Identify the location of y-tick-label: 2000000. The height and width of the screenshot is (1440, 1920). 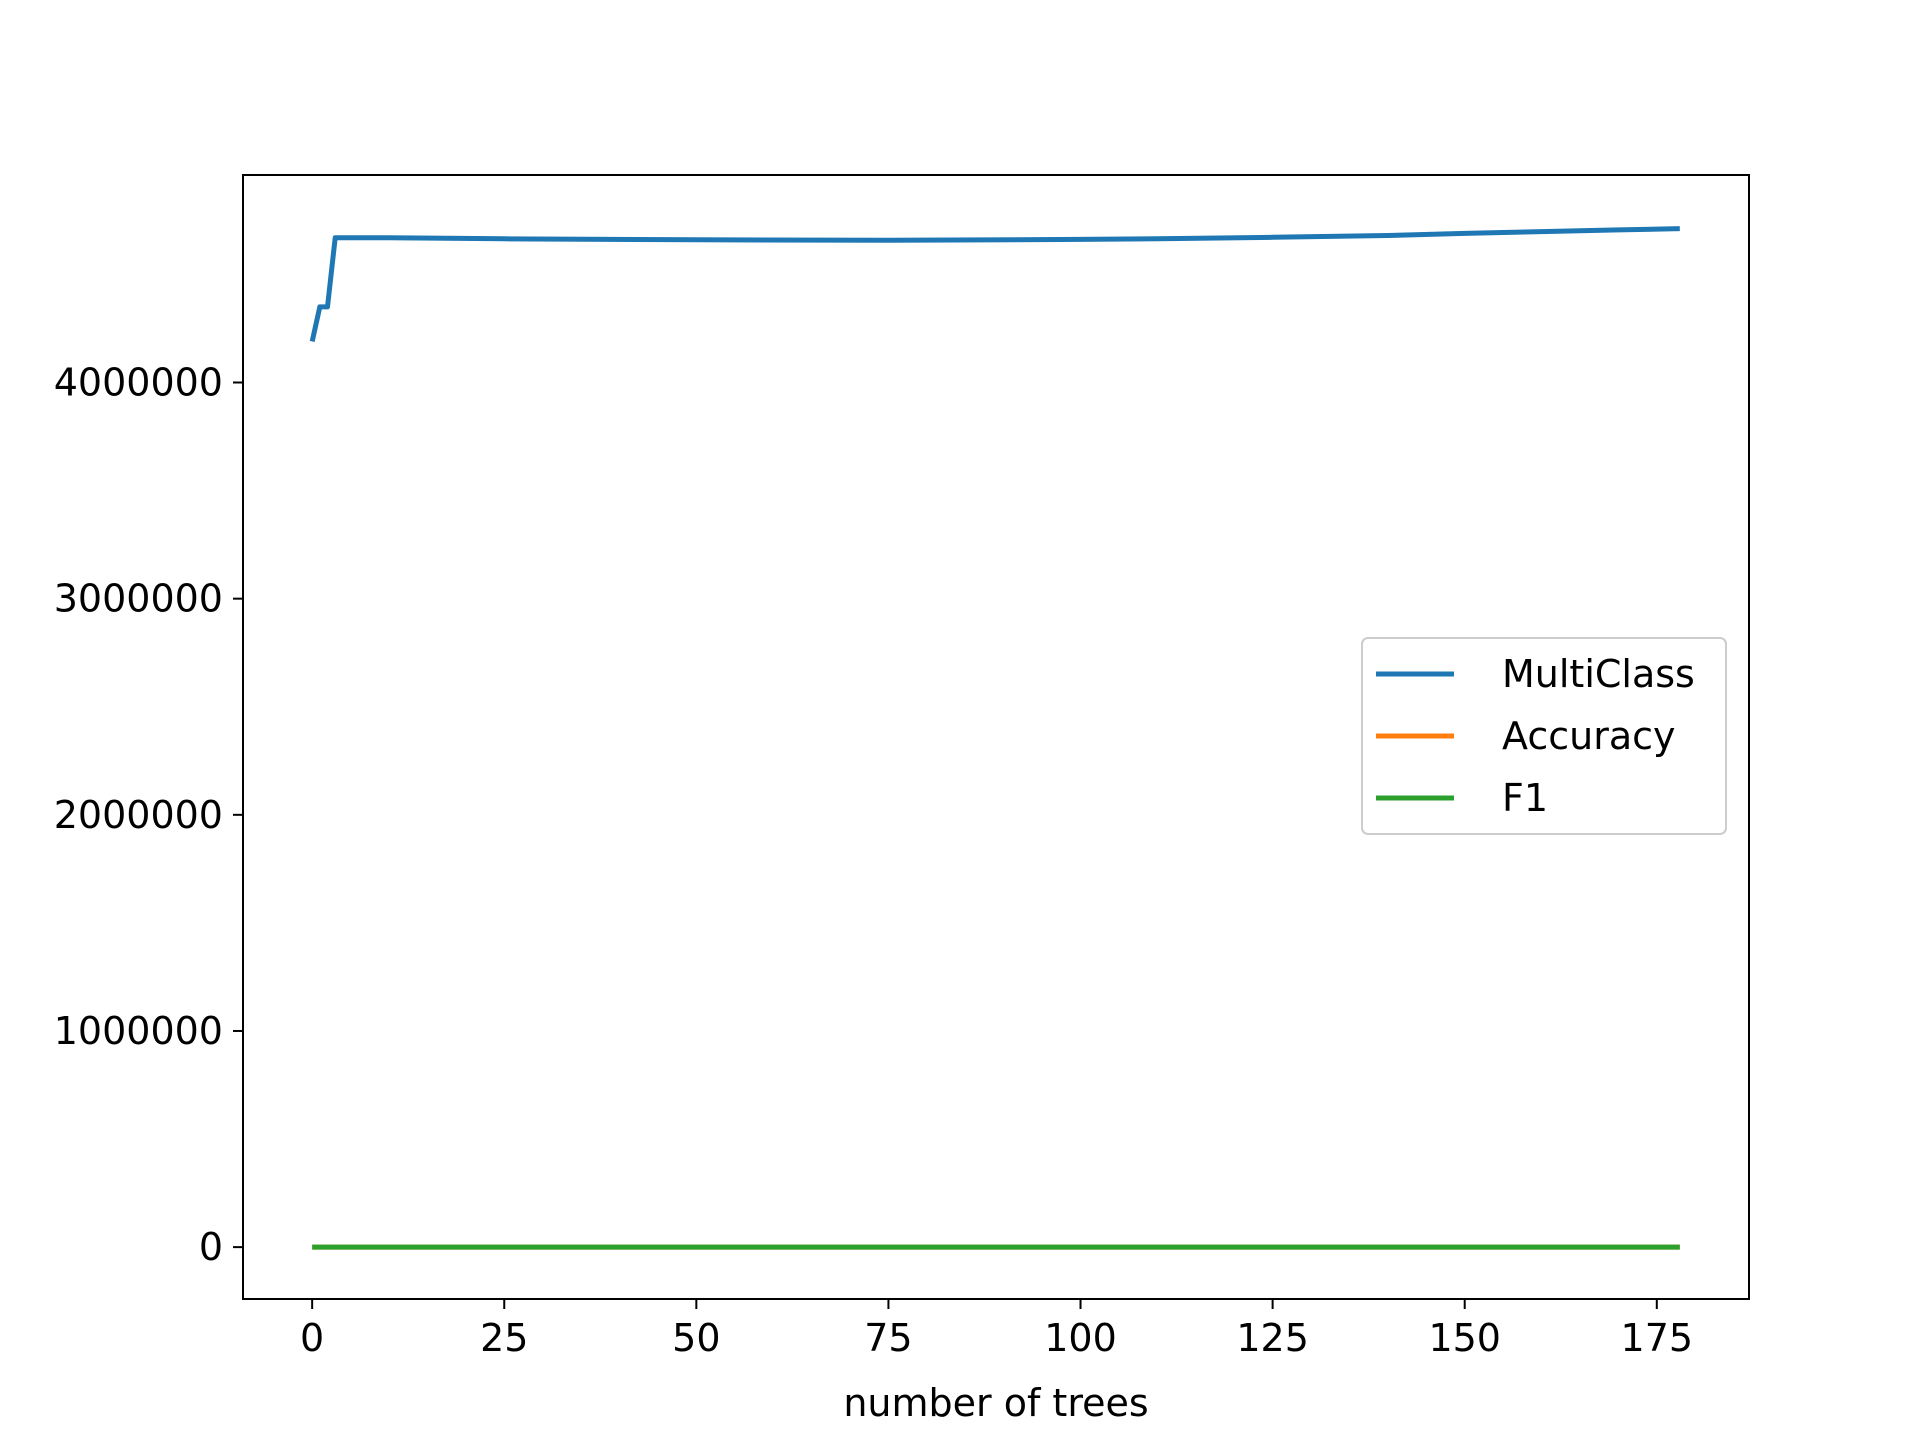
(138, 815).